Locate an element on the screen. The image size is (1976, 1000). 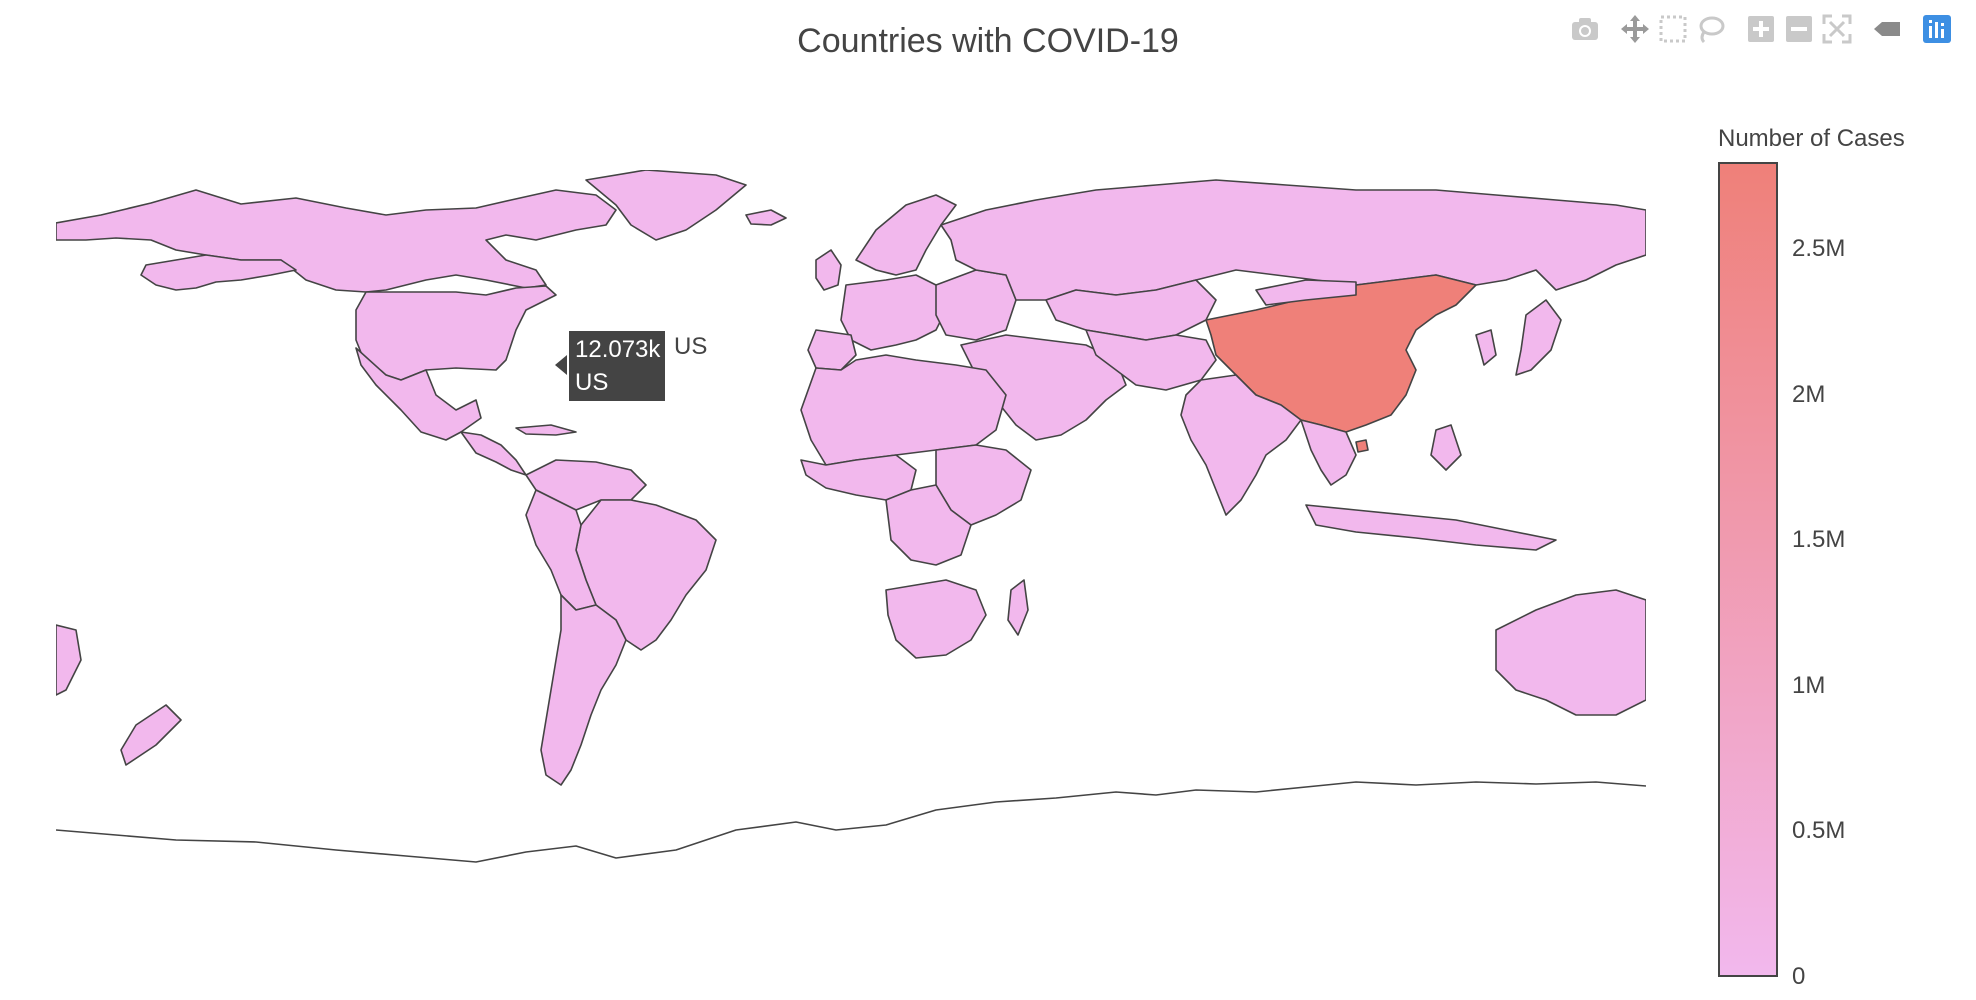
country-fiji-west is located at coordinates (69, 660).